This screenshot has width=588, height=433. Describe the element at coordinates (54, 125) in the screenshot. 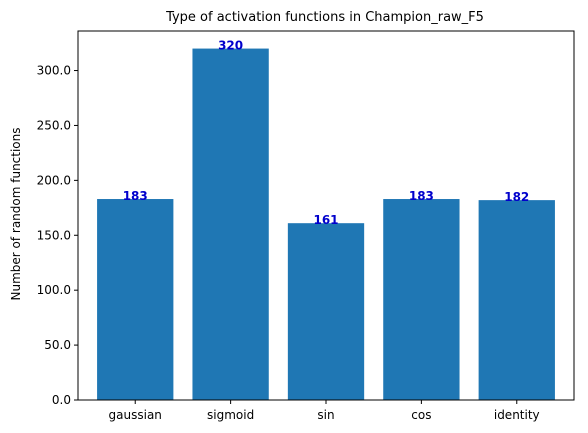

I see `y-tick-label-250: 250.0` at that location.